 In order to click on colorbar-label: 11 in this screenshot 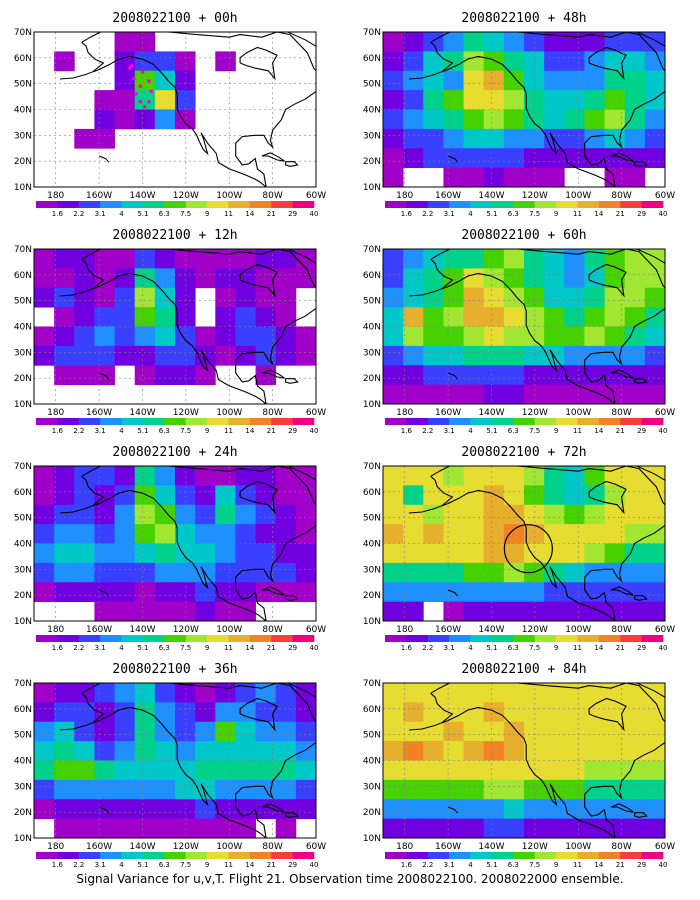, I will do `click(577, 431)`.